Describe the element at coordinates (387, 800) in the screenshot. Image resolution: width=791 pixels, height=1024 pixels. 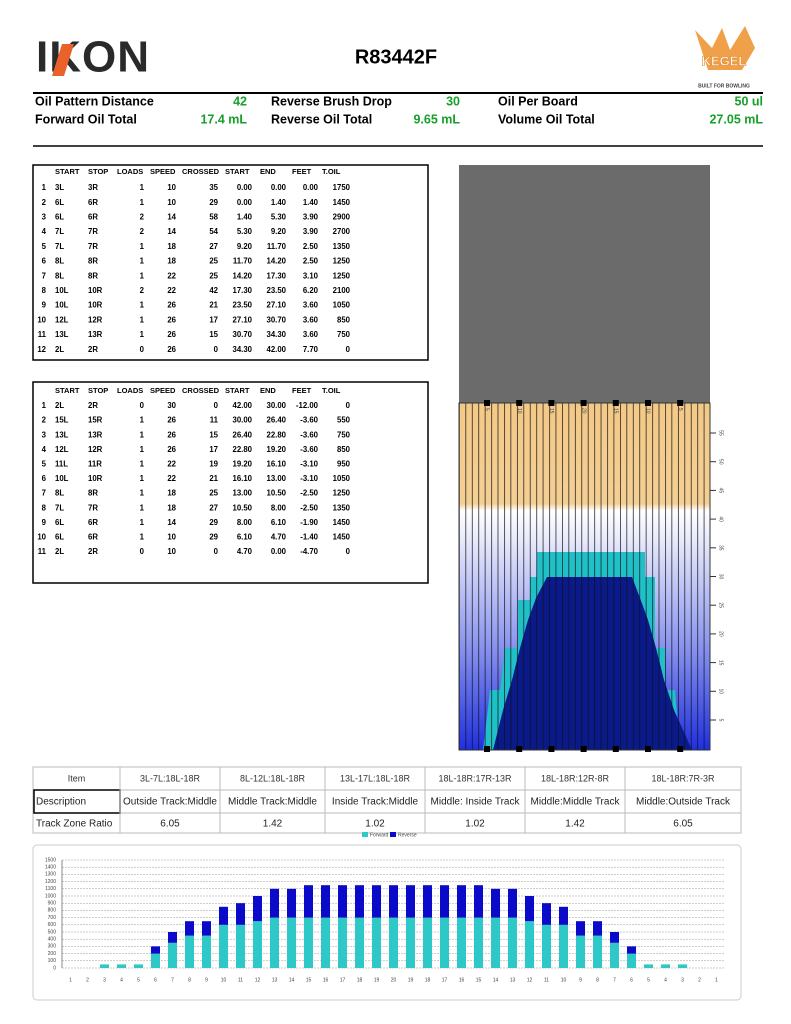
I see `ratio-table` at that location.